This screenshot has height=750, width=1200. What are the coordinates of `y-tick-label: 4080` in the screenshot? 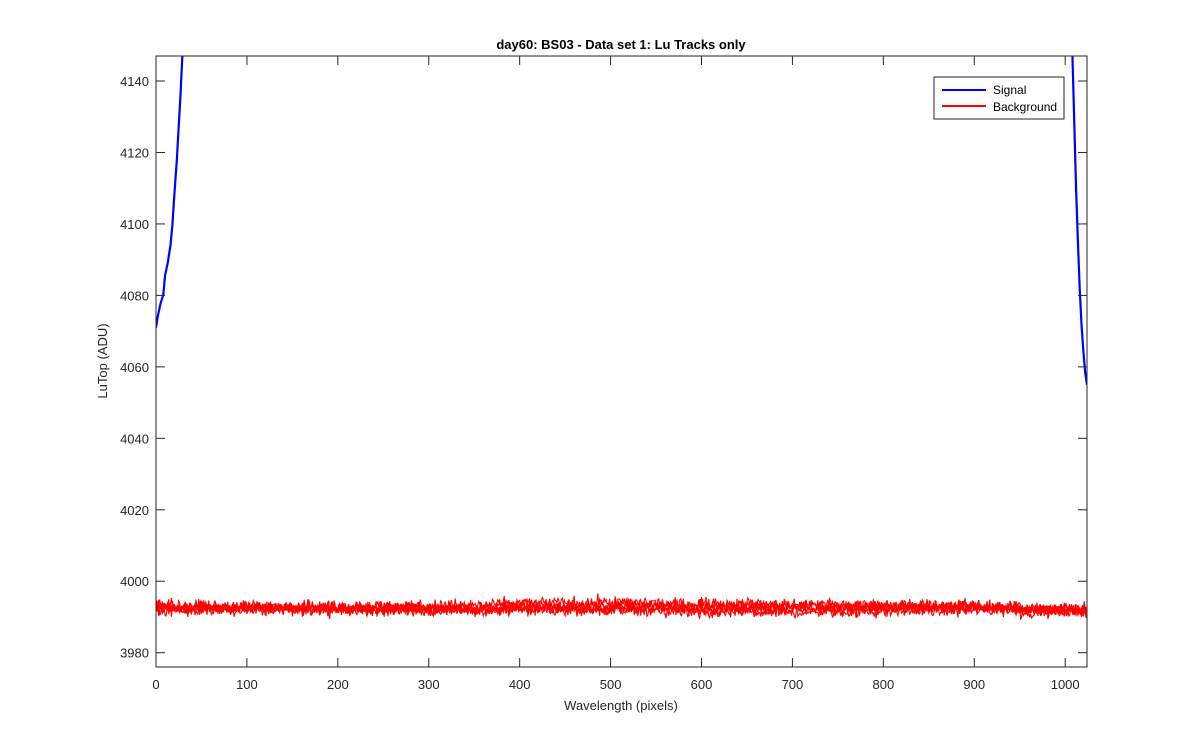 It's located at (134, 295).